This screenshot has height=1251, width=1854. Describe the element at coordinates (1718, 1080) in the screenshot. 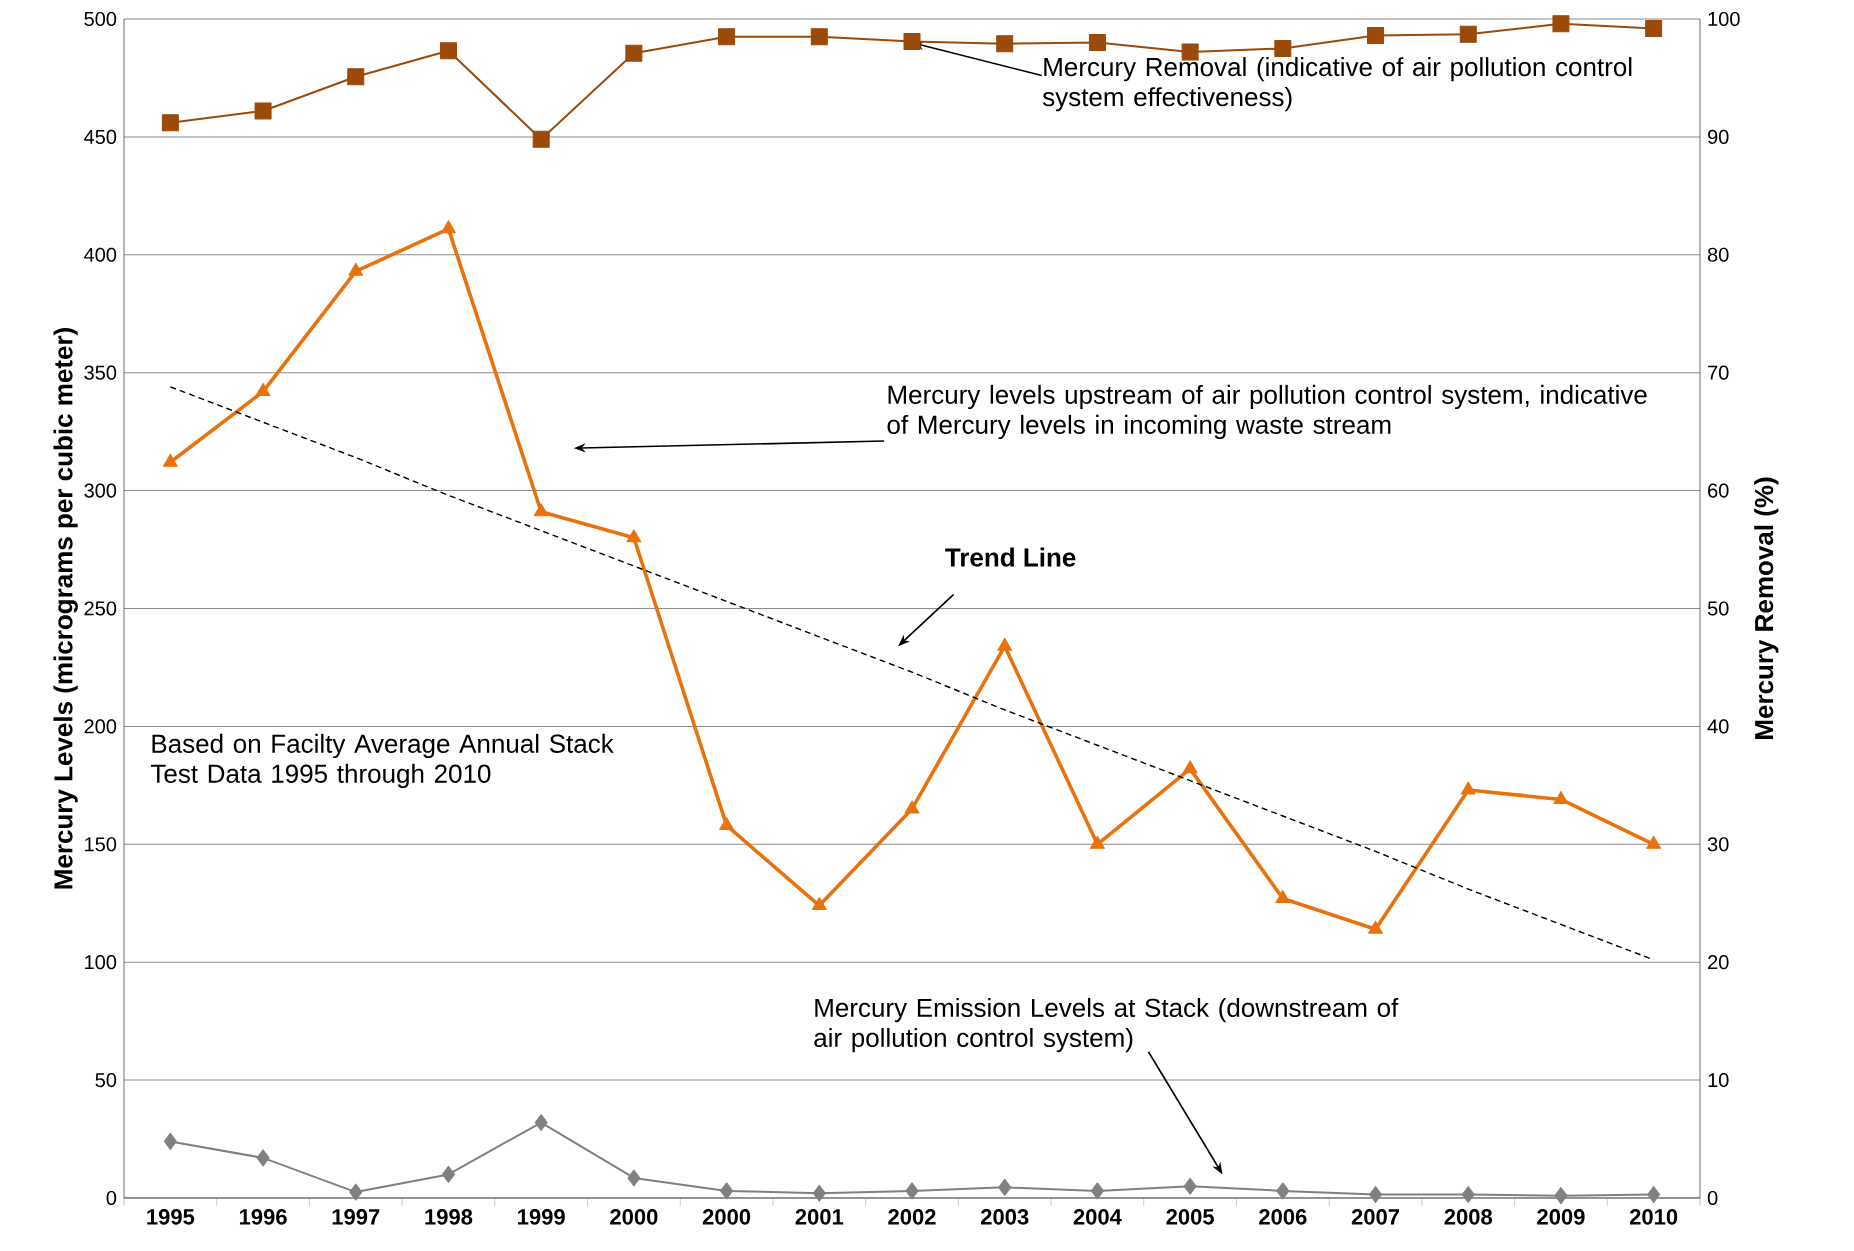

I see `y2-tick-label: 10` at that location.